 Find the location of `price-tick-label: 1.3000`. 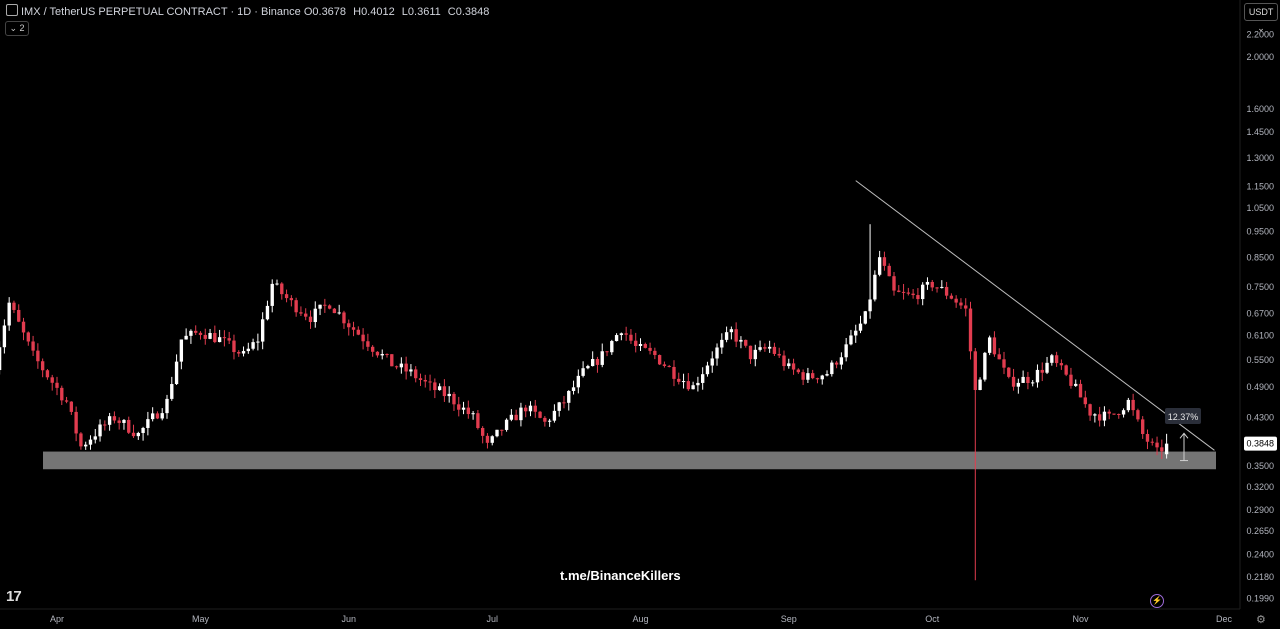

price-tick-label: 1.3000 is located at coordinates (1260, 158).